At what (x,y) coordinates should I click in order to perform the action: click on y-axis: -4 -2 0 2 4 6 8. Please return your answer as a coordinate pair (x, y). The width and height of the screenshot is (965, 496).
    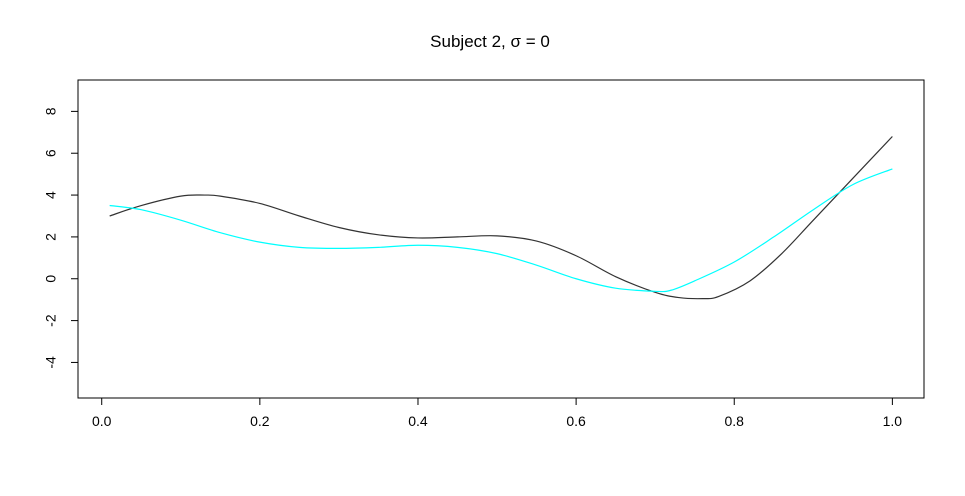
    Looking at the image, I should click on (61, 238).